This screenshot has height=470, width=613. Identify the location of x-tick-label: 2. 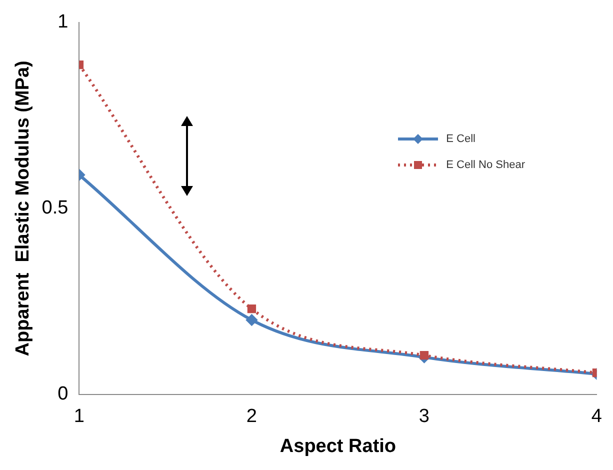
(252, 417).